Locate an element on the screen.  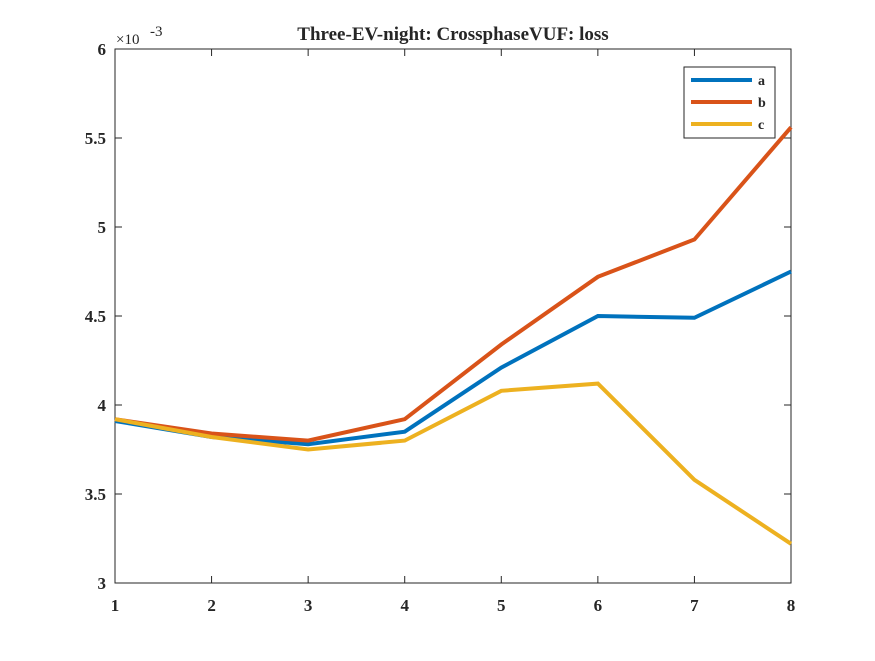
legend-label-a: a is located at coordinates (761, 81).